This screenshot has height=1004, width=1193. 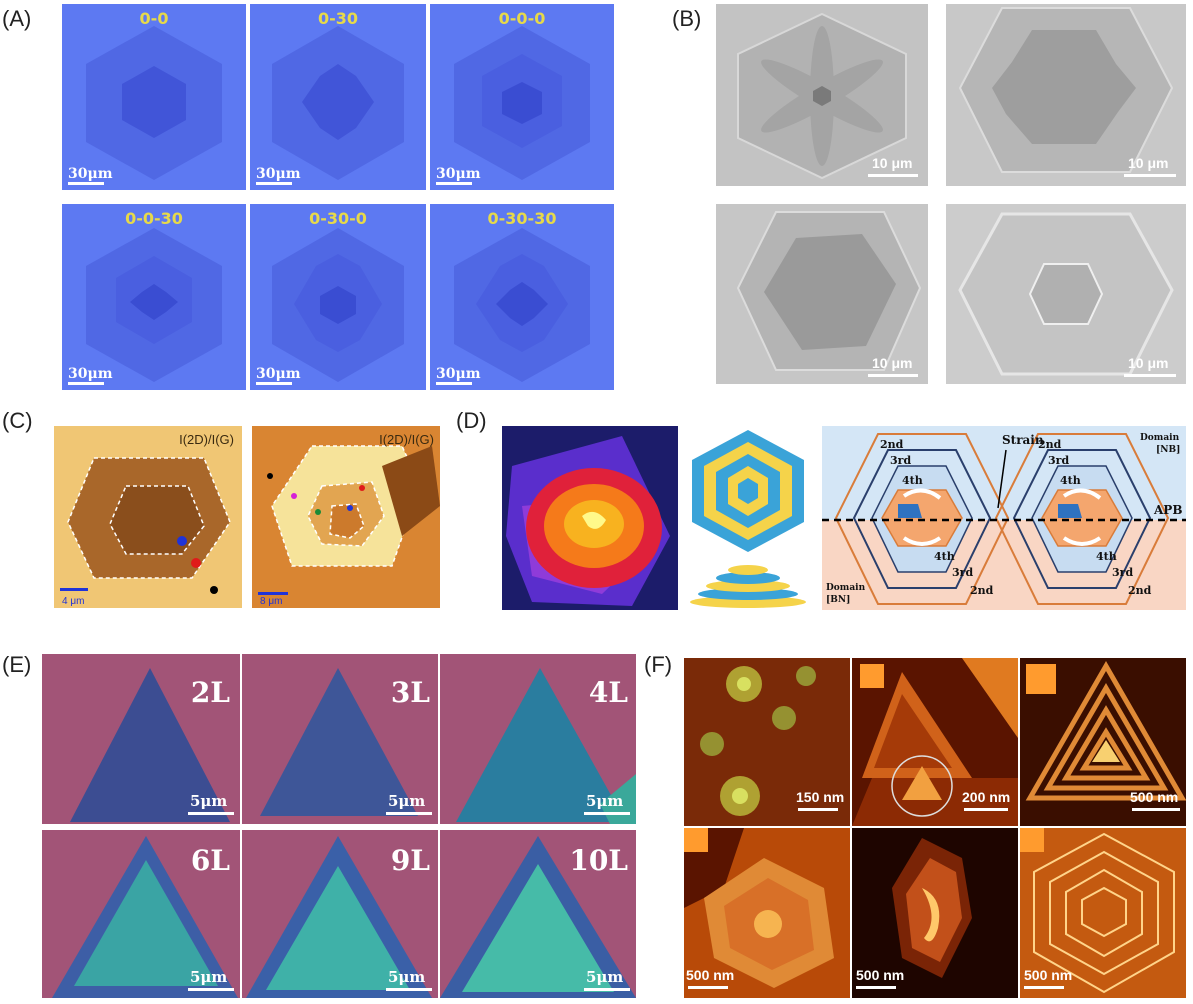 I want to click on panel-e-tile-4: 6L 5μm, so click(x=141, y=914).